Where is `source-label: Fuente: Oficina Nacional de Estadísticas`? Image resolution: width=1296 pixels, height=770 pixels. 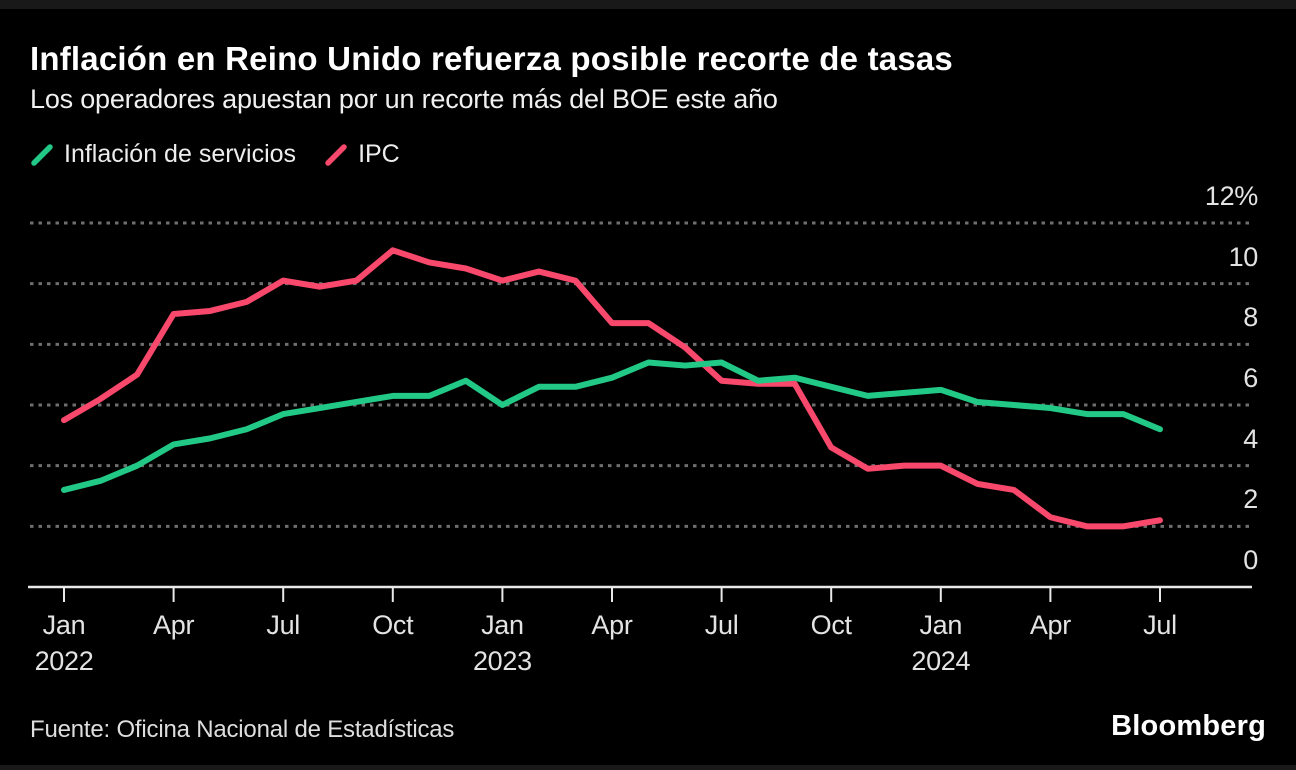 source-label: Fuente: Oficina Nacional de Estadísticas is located at coordinates (242, 729).